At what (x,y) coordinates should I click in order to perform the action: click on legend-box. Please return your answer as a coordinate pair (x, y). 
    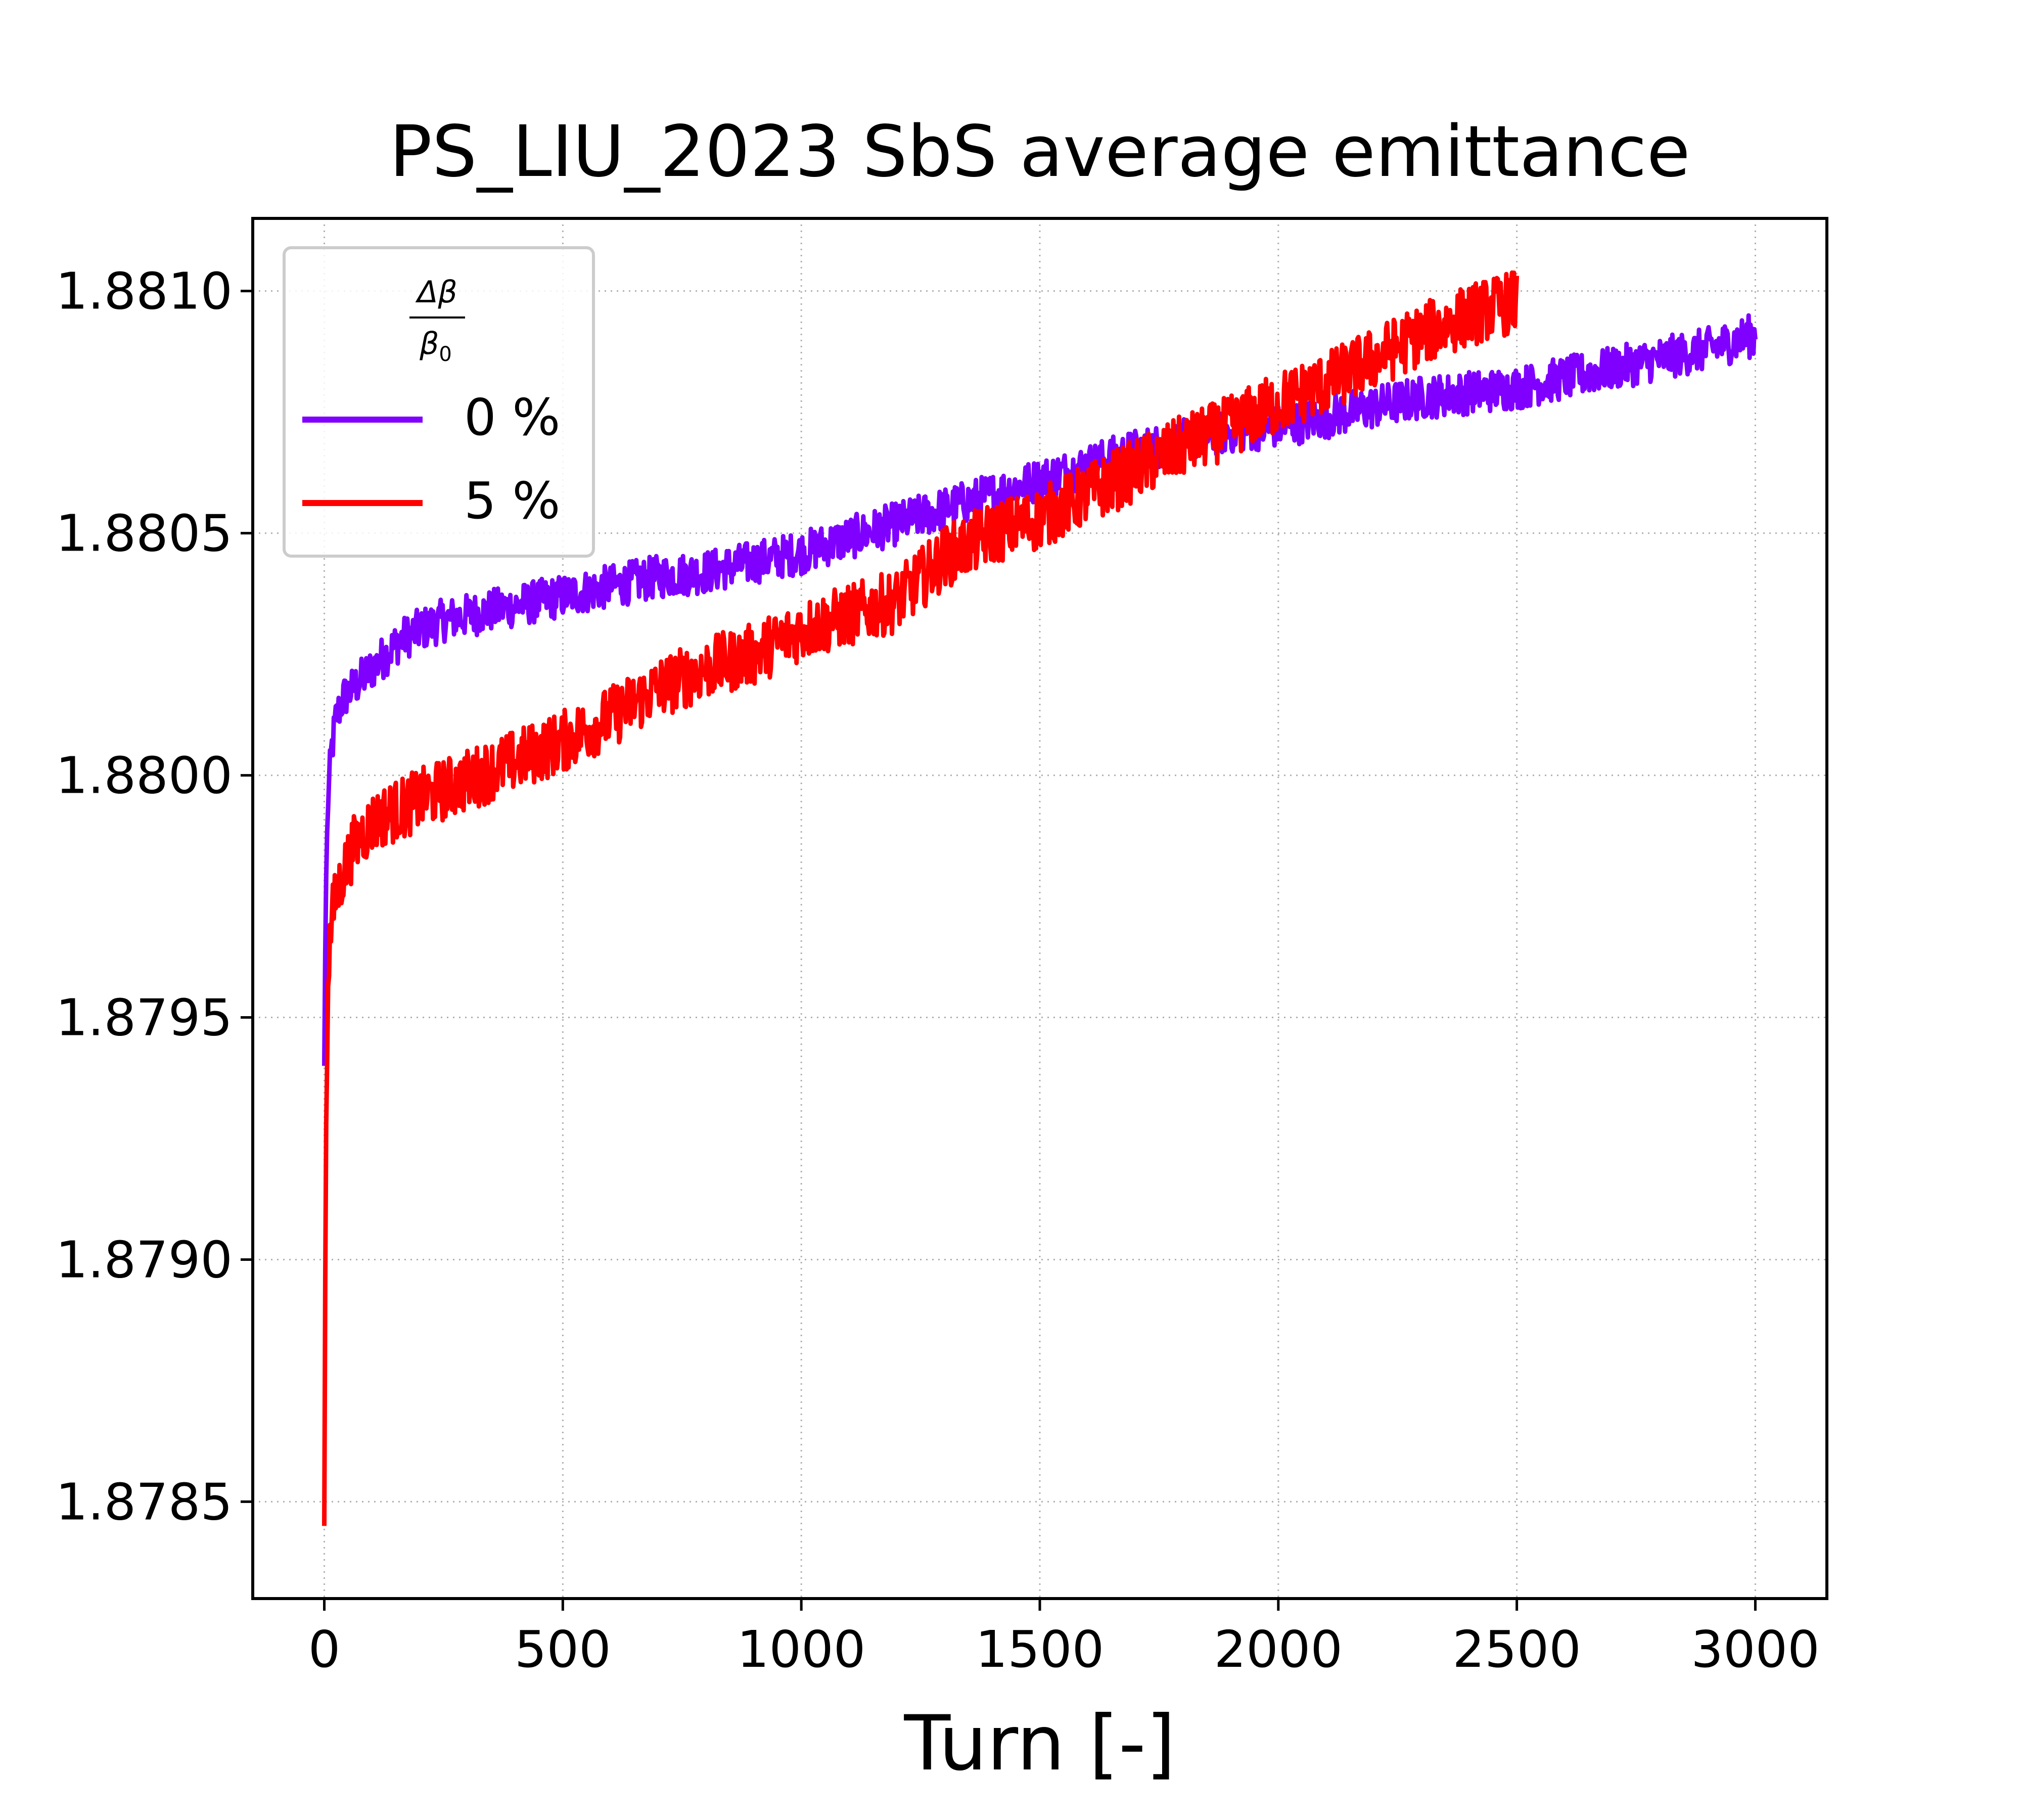
    Looking at the image, I should click on (439, 402).